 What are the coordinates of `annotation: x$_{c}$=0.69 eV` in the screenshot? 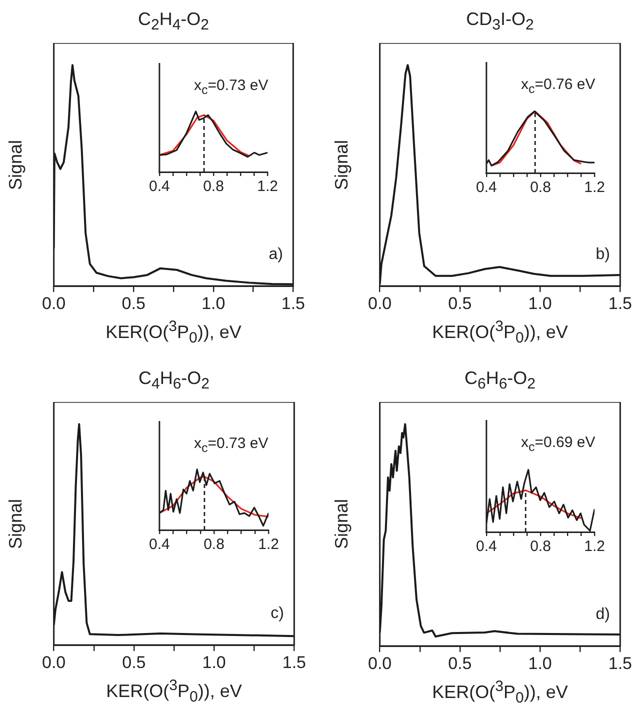 It's located at (558, 444).